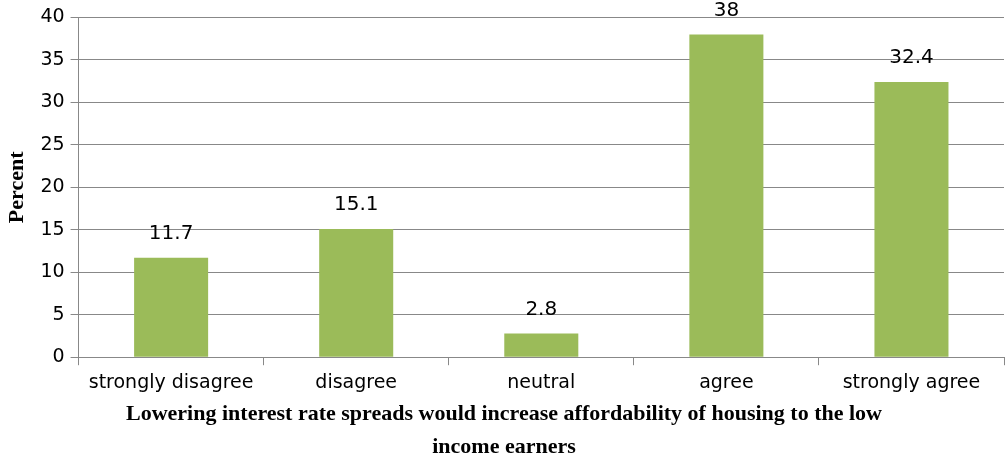 The image size is (1008, 462). Describe the element at coordinates (541, 307) in the screenshot. I see `data-label: 2.8` at that location.